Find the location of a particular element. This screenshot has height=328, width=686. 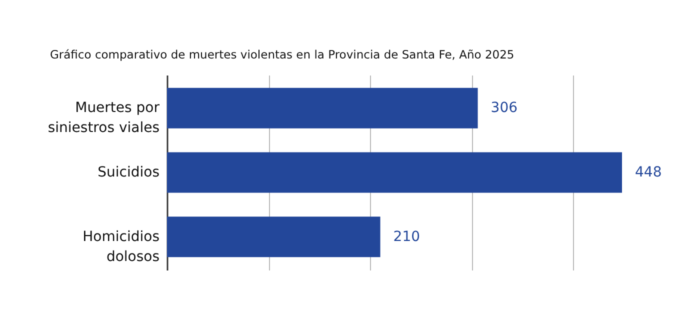

data-label: 306 is located at coordinates (504, 108).